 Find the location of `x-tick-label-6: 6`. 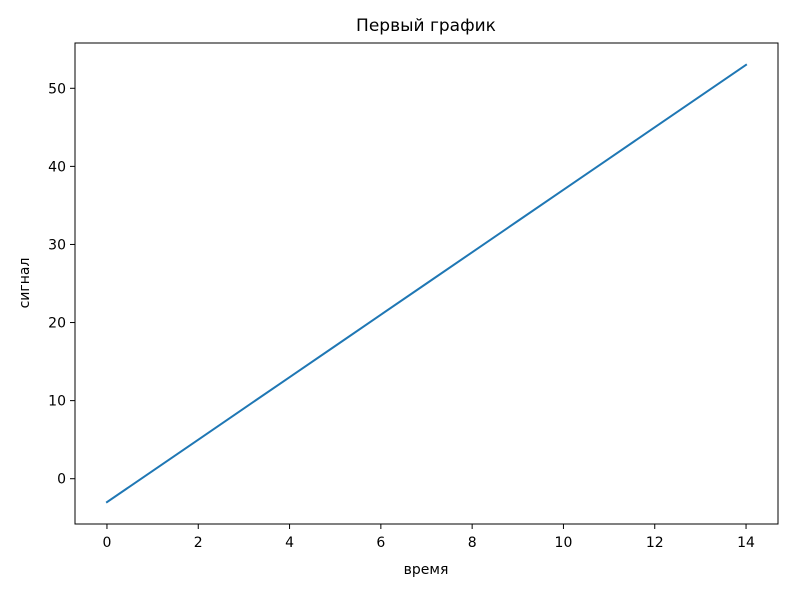

x-tick-label-6: 6 is located at coordinates (380, 543).